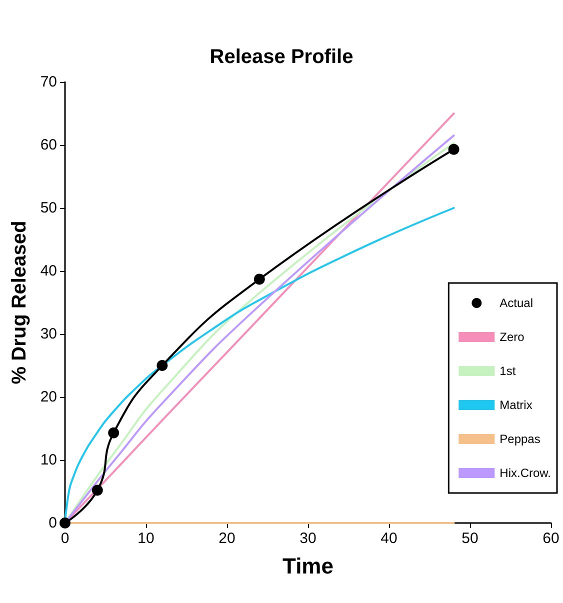 This screenshot has height=603, width=563. I want to click on y-tick-label: 70, so click(48, 82).